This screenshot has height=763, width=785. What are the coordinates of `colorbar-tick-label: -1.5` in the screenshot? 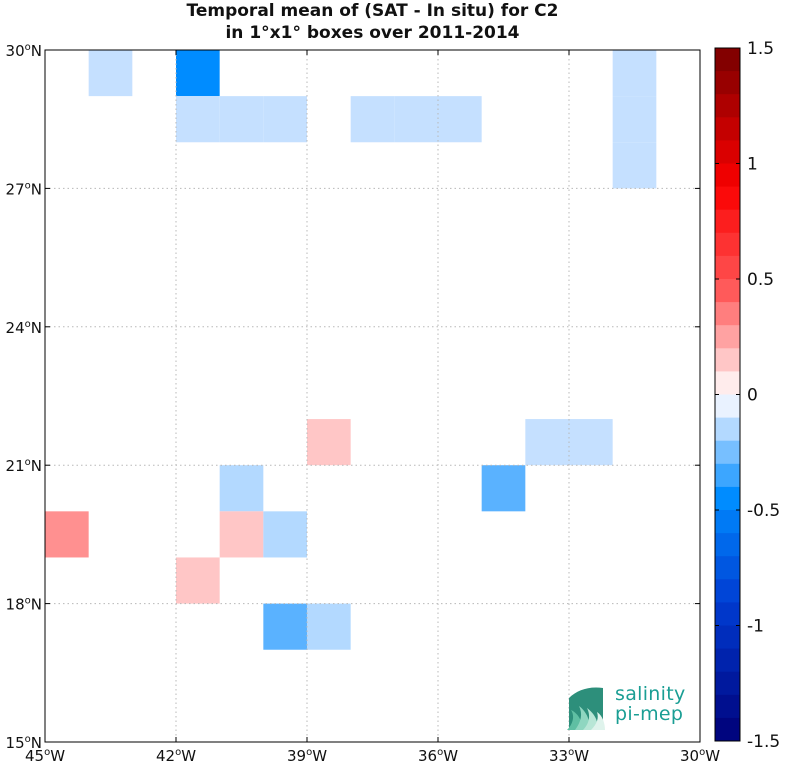 It's located at (763, 742).